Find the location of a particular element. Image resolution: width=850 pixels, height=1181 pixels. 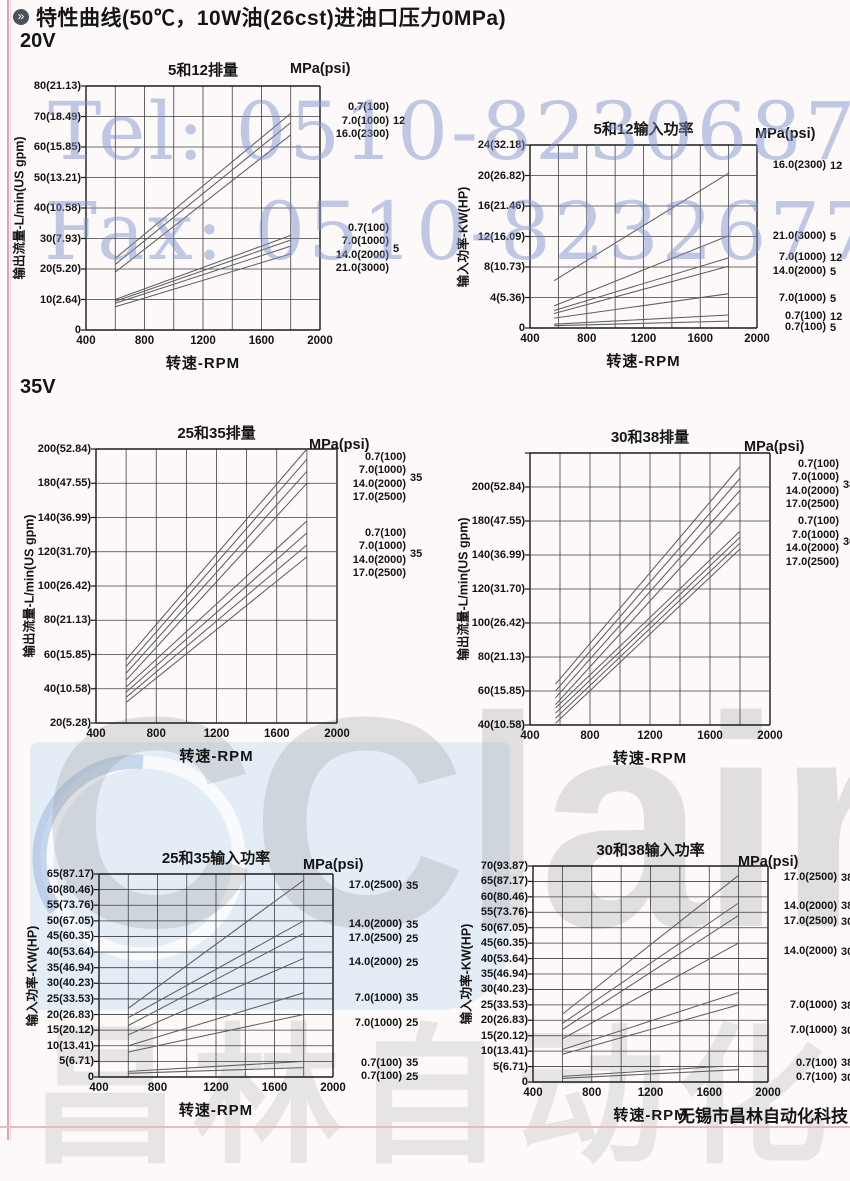

x-tick-label: 400 is located at coordinates (530, 339).